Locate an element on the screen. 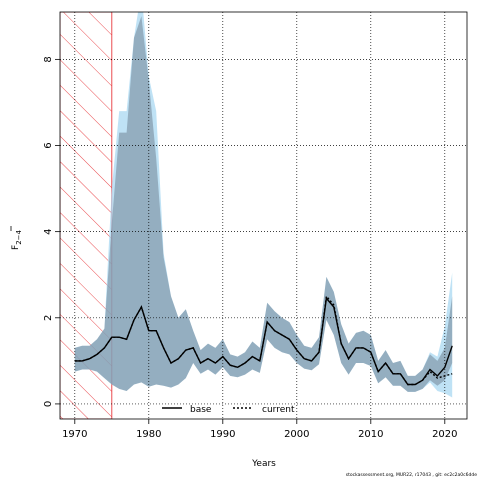 The height and width of the screenshot is (480, 480). y-axis-title-sub: 2−4 is located at coordinates (19, 236).